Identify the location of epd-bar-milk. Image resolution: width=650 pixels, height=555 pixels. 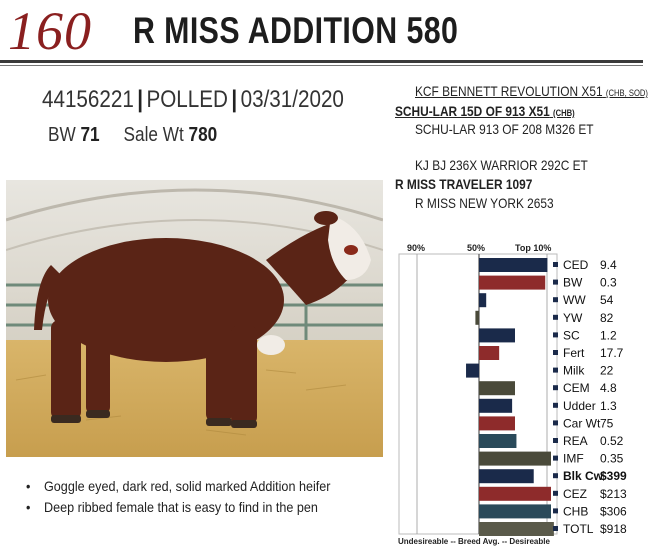
(472, 370).